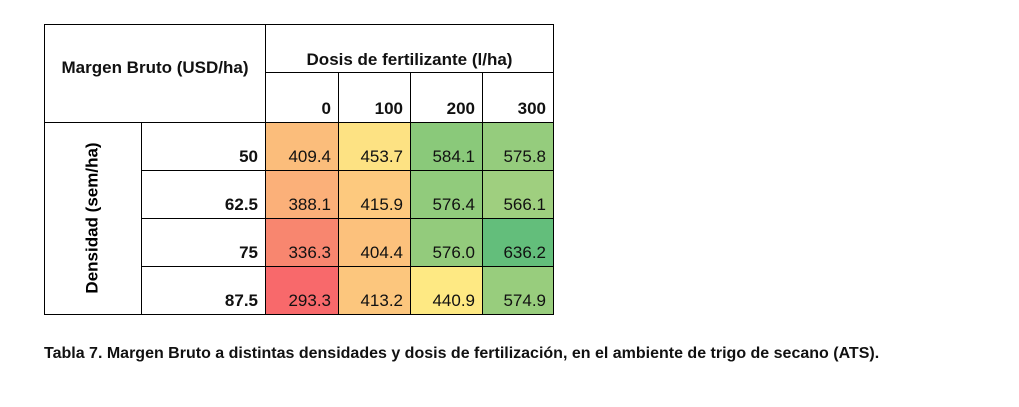 The width and height of the screenshot is (1019, 407). Describe the element at coordinates (155, 73) in the screenshot. I see `corner-header: Margen Bruto (USD/ha)` at that location.